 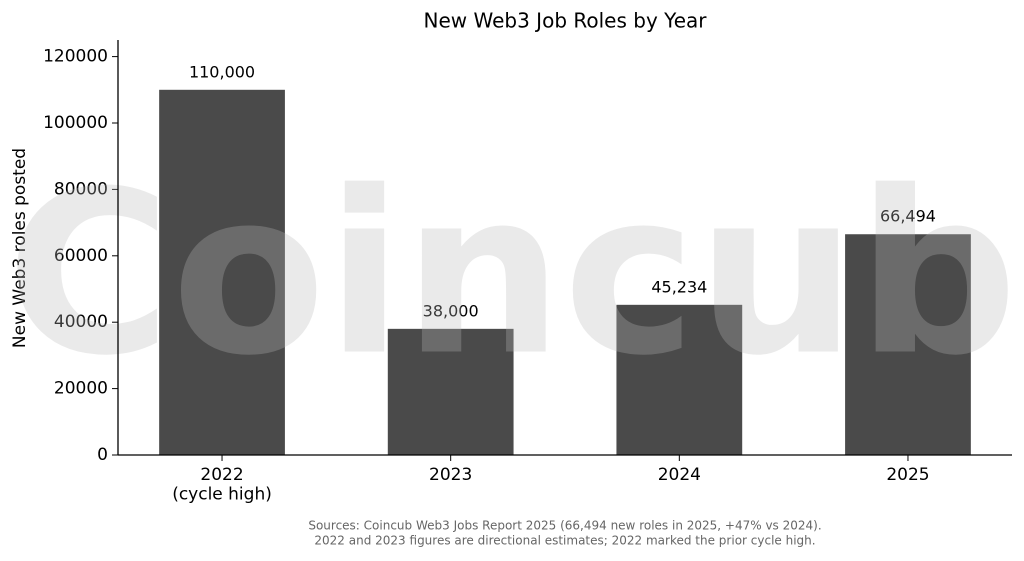 I want to click on chart-title: New Web3 Job Roles by Year, so click(x=566, y=21).